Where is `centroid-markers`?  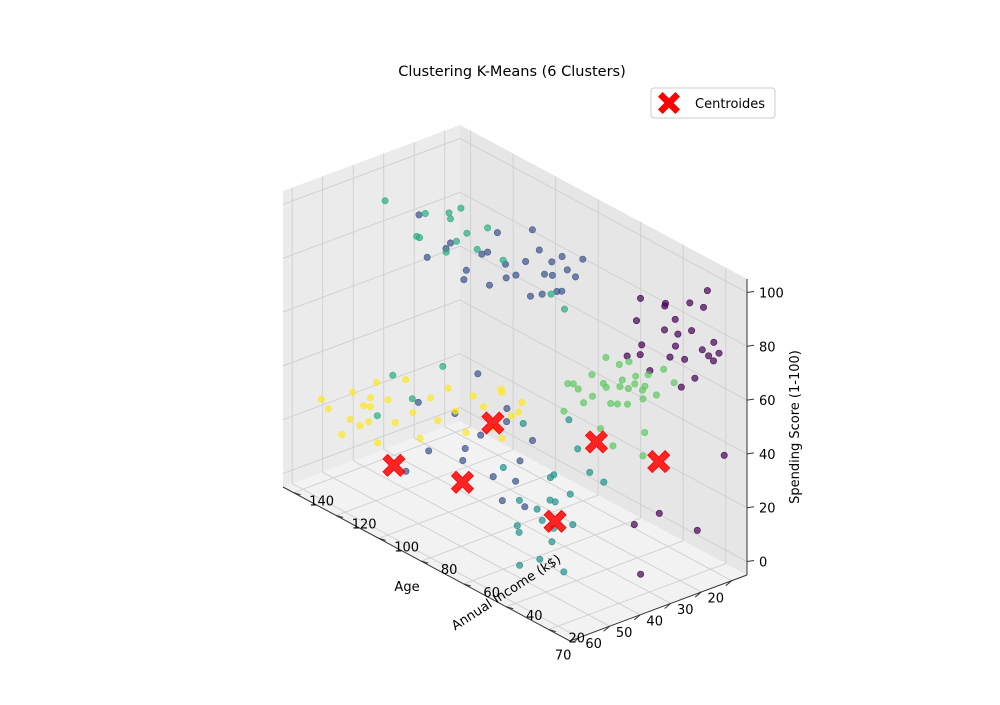 centroid-markers is located at coordinates (526, 472).